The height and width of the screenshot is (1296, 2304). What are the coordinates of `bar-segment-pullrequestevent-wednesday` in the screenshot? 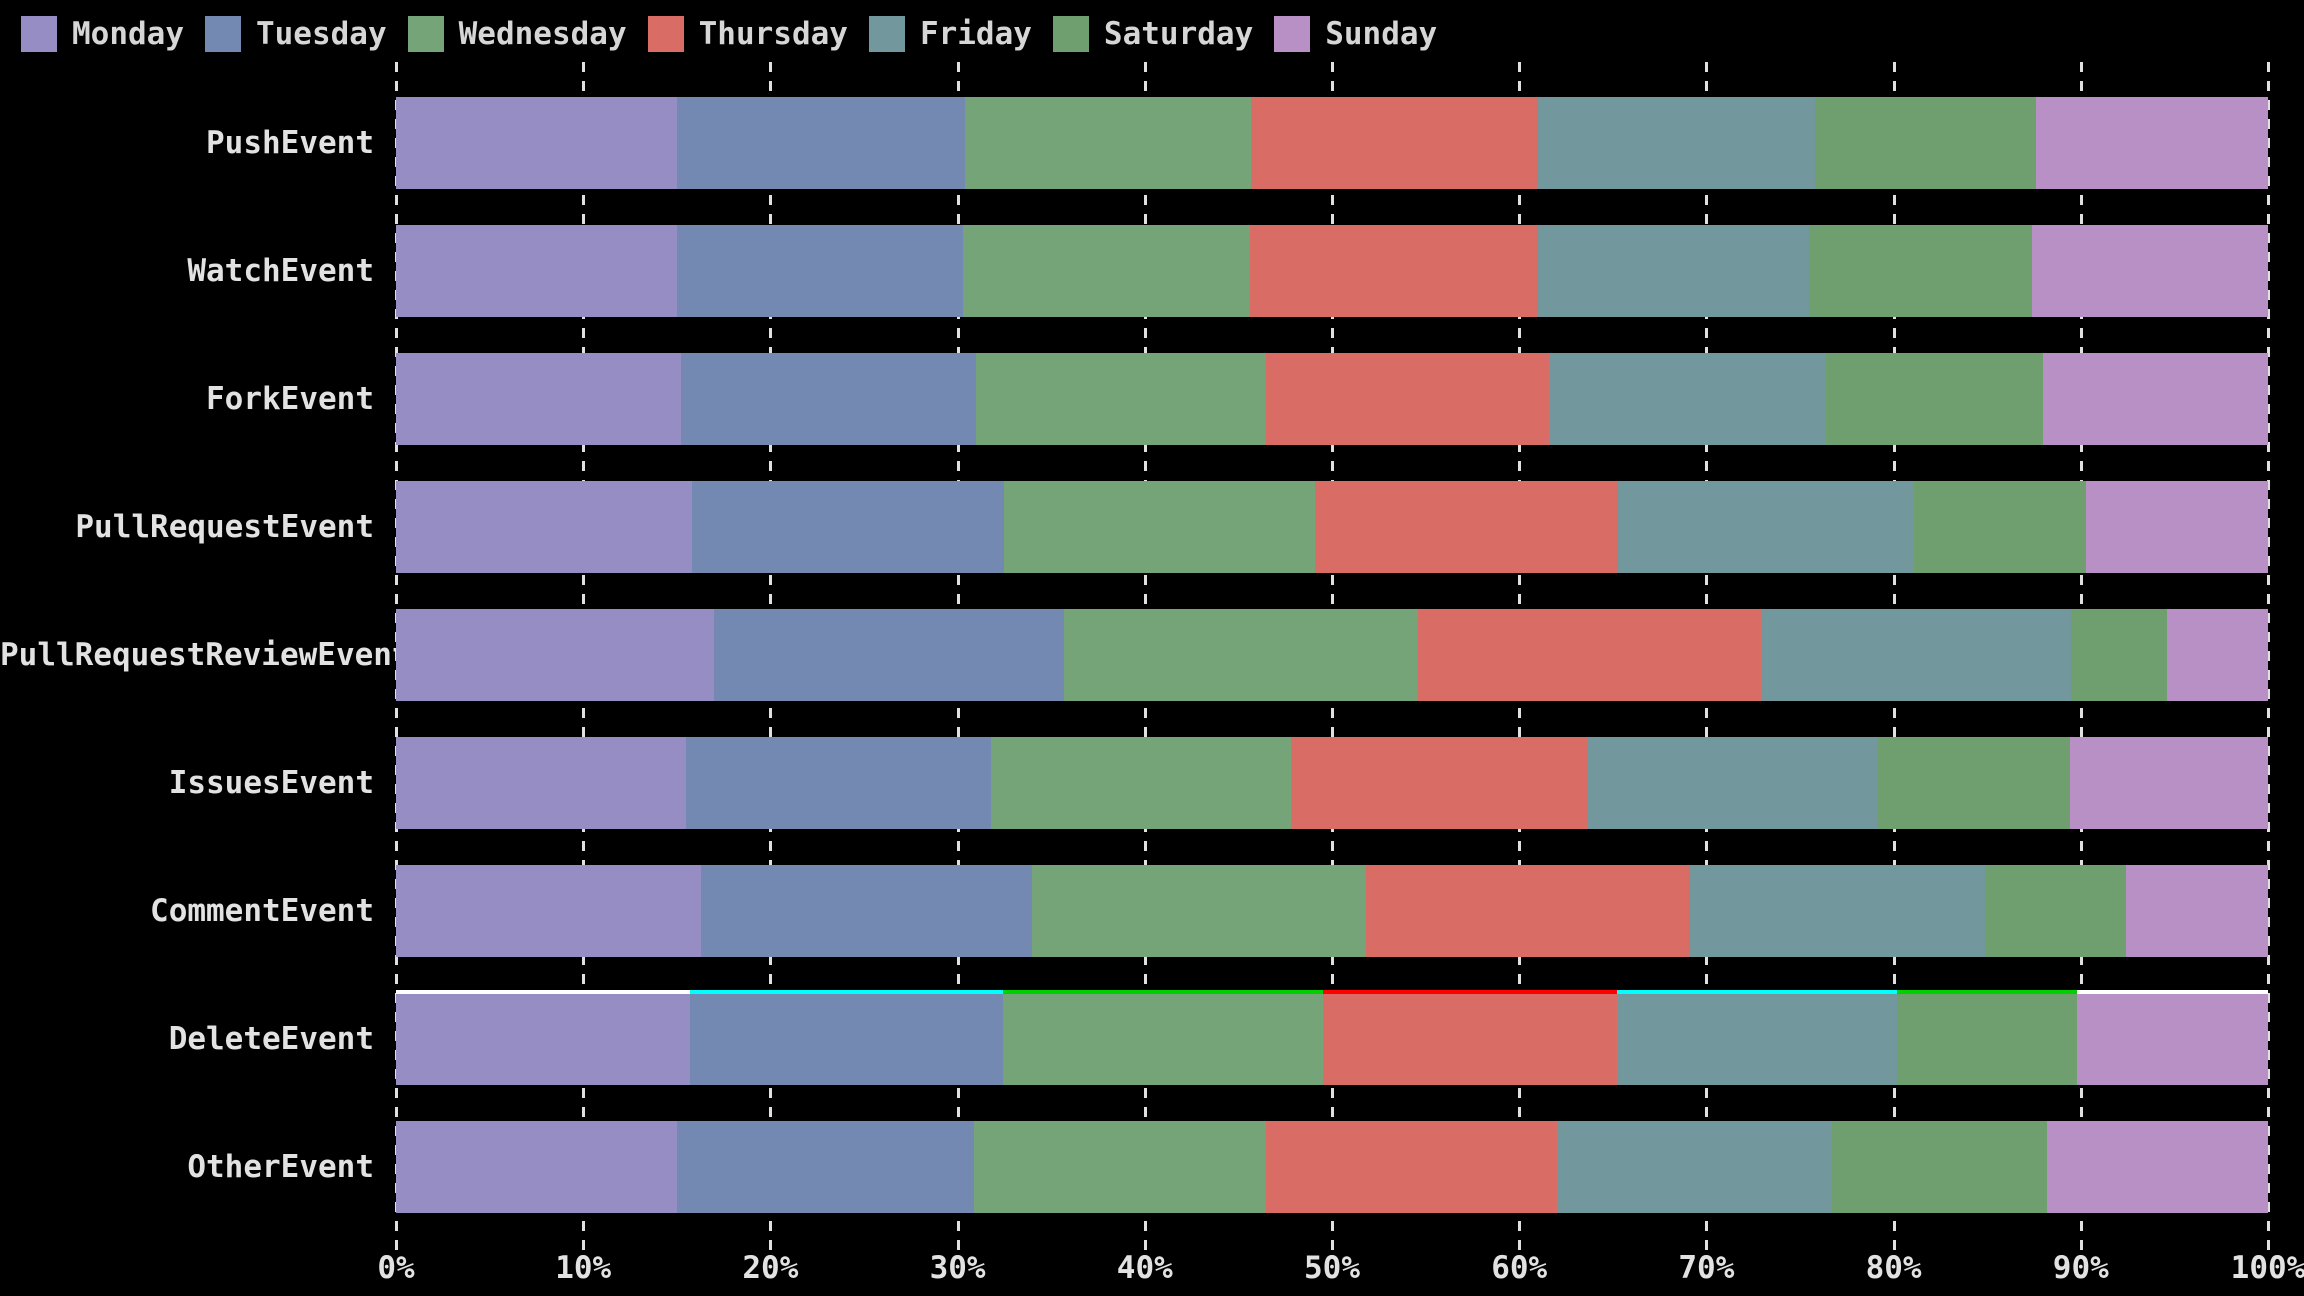 It's located at (1160, 527).